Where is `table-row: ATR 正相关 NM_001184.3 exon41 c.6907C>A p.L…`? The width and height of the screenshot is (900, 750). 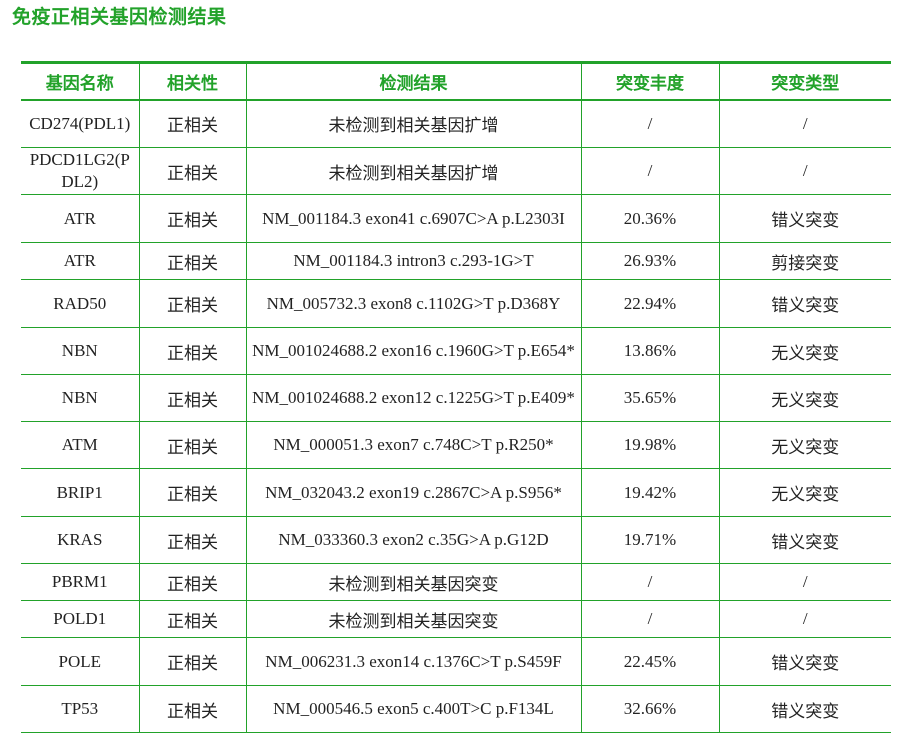
table-row: ATR 正相关 NM_001184.3 exon41 c.6907C>A p.L… is located at coordinates (456, 218).